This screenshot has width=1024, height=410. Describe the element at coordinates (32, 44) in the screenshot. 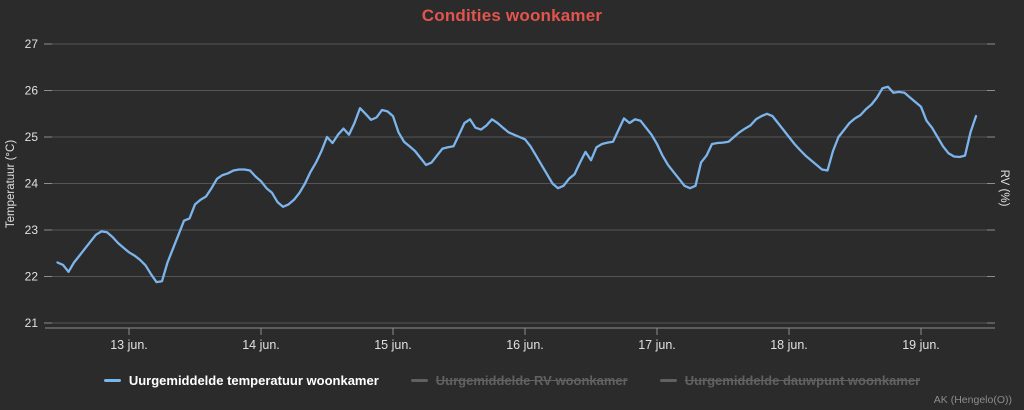

I see `y-tick-label: 27` at that location.